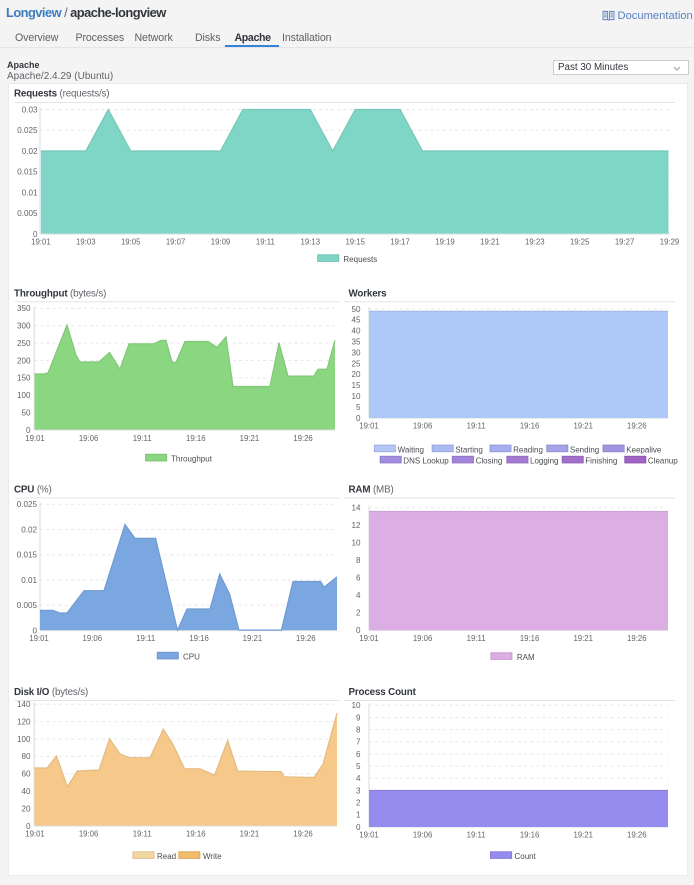 The image size is (694, 885). What do you see at coordinates (192, 459) in the screenshot?
I see `svg-text: Throughput` at bounding box center [192, 459].